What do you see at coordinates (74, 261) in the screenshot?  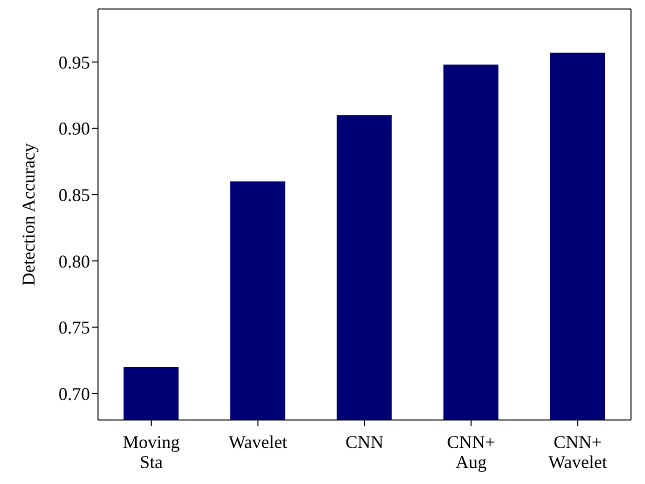 I see `y-tick-label: 0.80` at bounding box center [74, 261].